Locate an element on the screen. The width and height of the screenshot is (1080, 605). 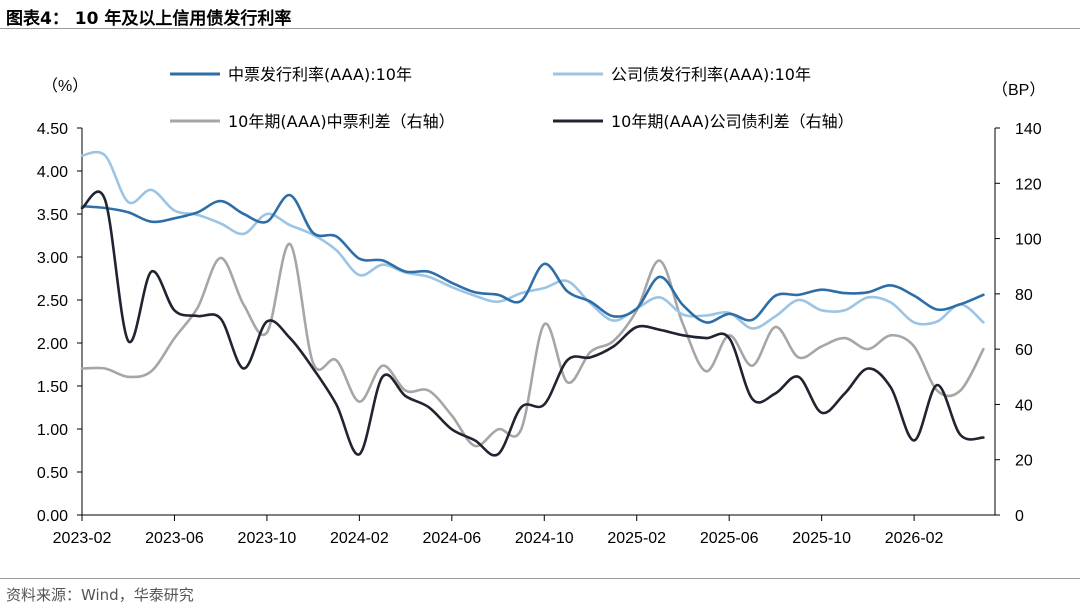
x-tick-label: 2023-10 is located at coordinates (267, 538).